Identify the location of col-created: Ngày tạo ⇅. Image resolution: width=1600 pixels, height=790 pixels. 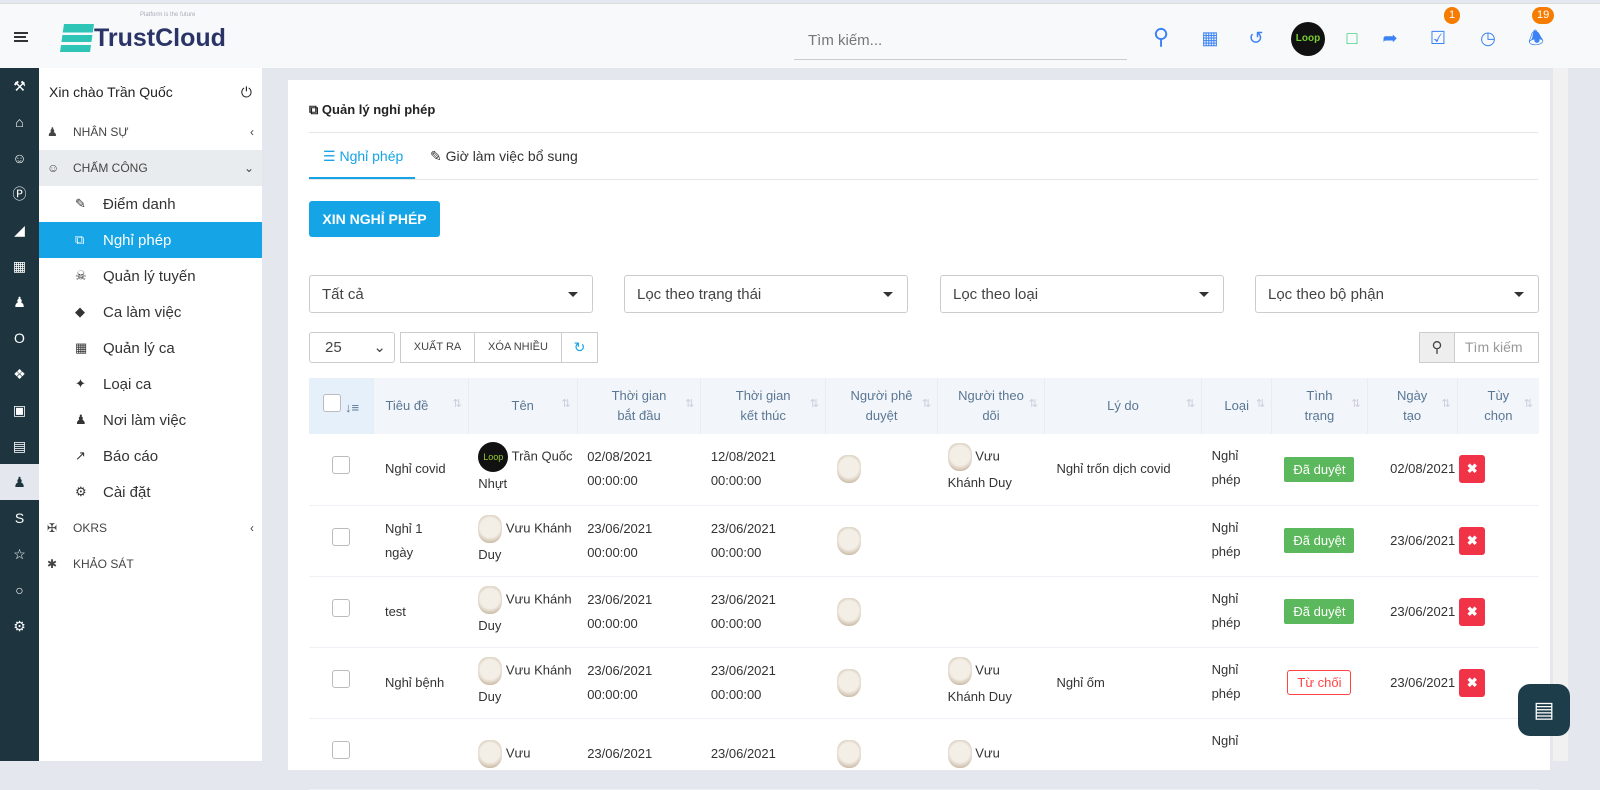
(1412, 406).